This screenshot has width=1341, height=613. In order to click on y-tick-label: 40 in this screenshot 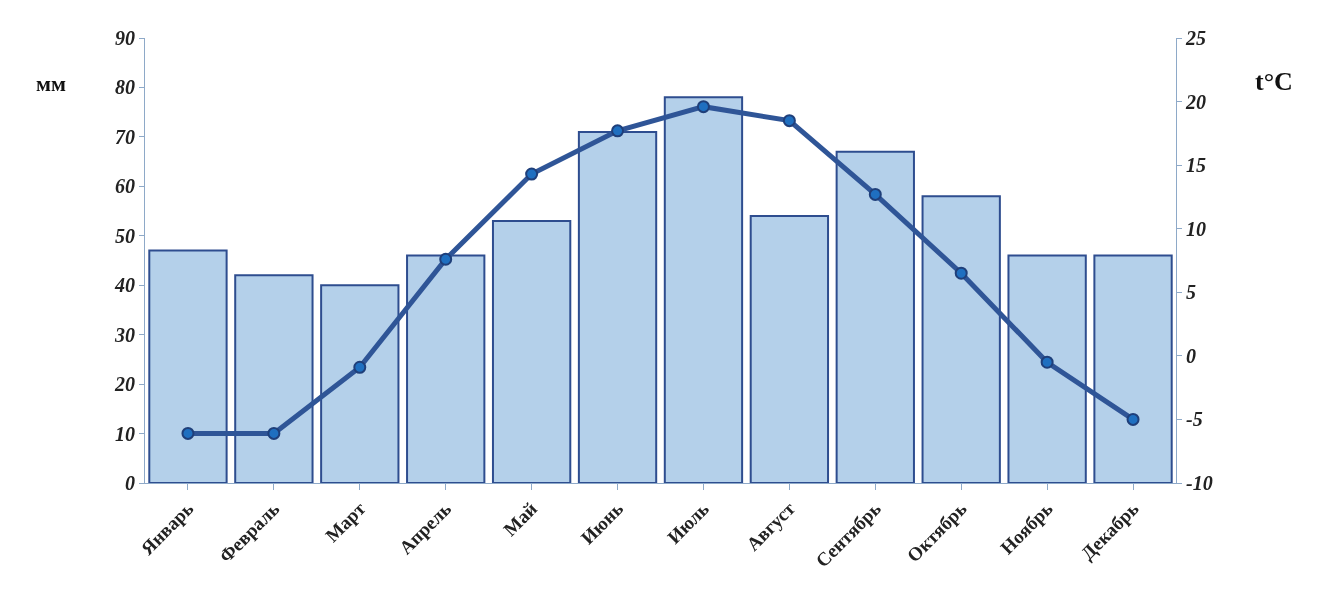, I will do `click(124, 285)`.